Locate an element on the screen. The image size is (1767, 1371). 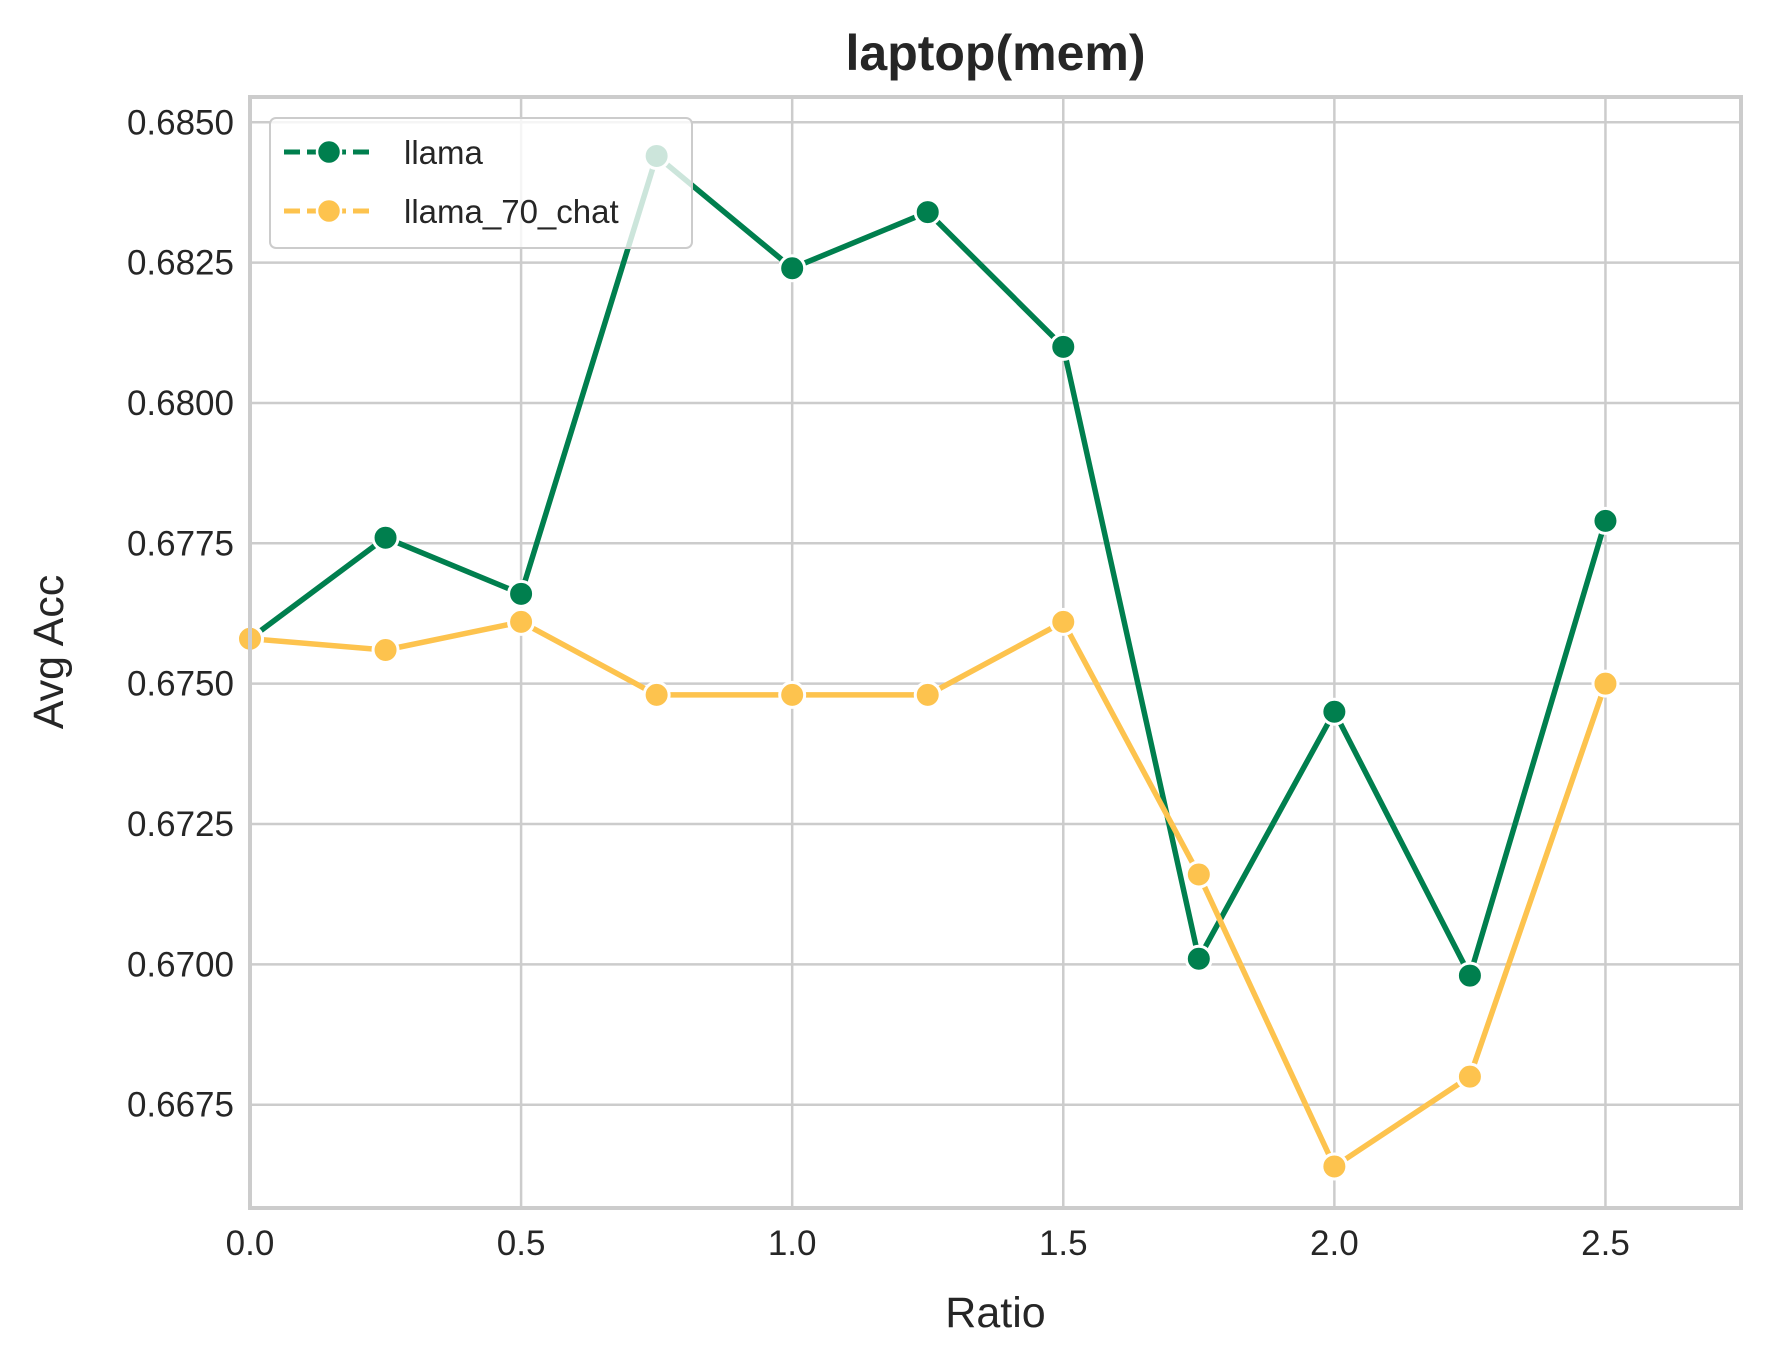
legend-swatch-marker-llama is located at coordinates (329, 152).